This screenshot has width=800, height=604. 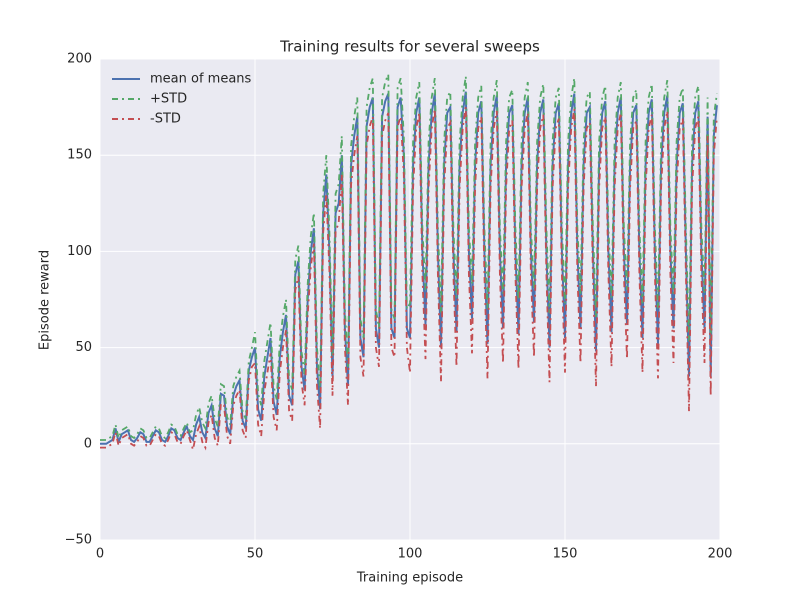 I want to click on legend-label: mean of means, so click(x=201, y=79).